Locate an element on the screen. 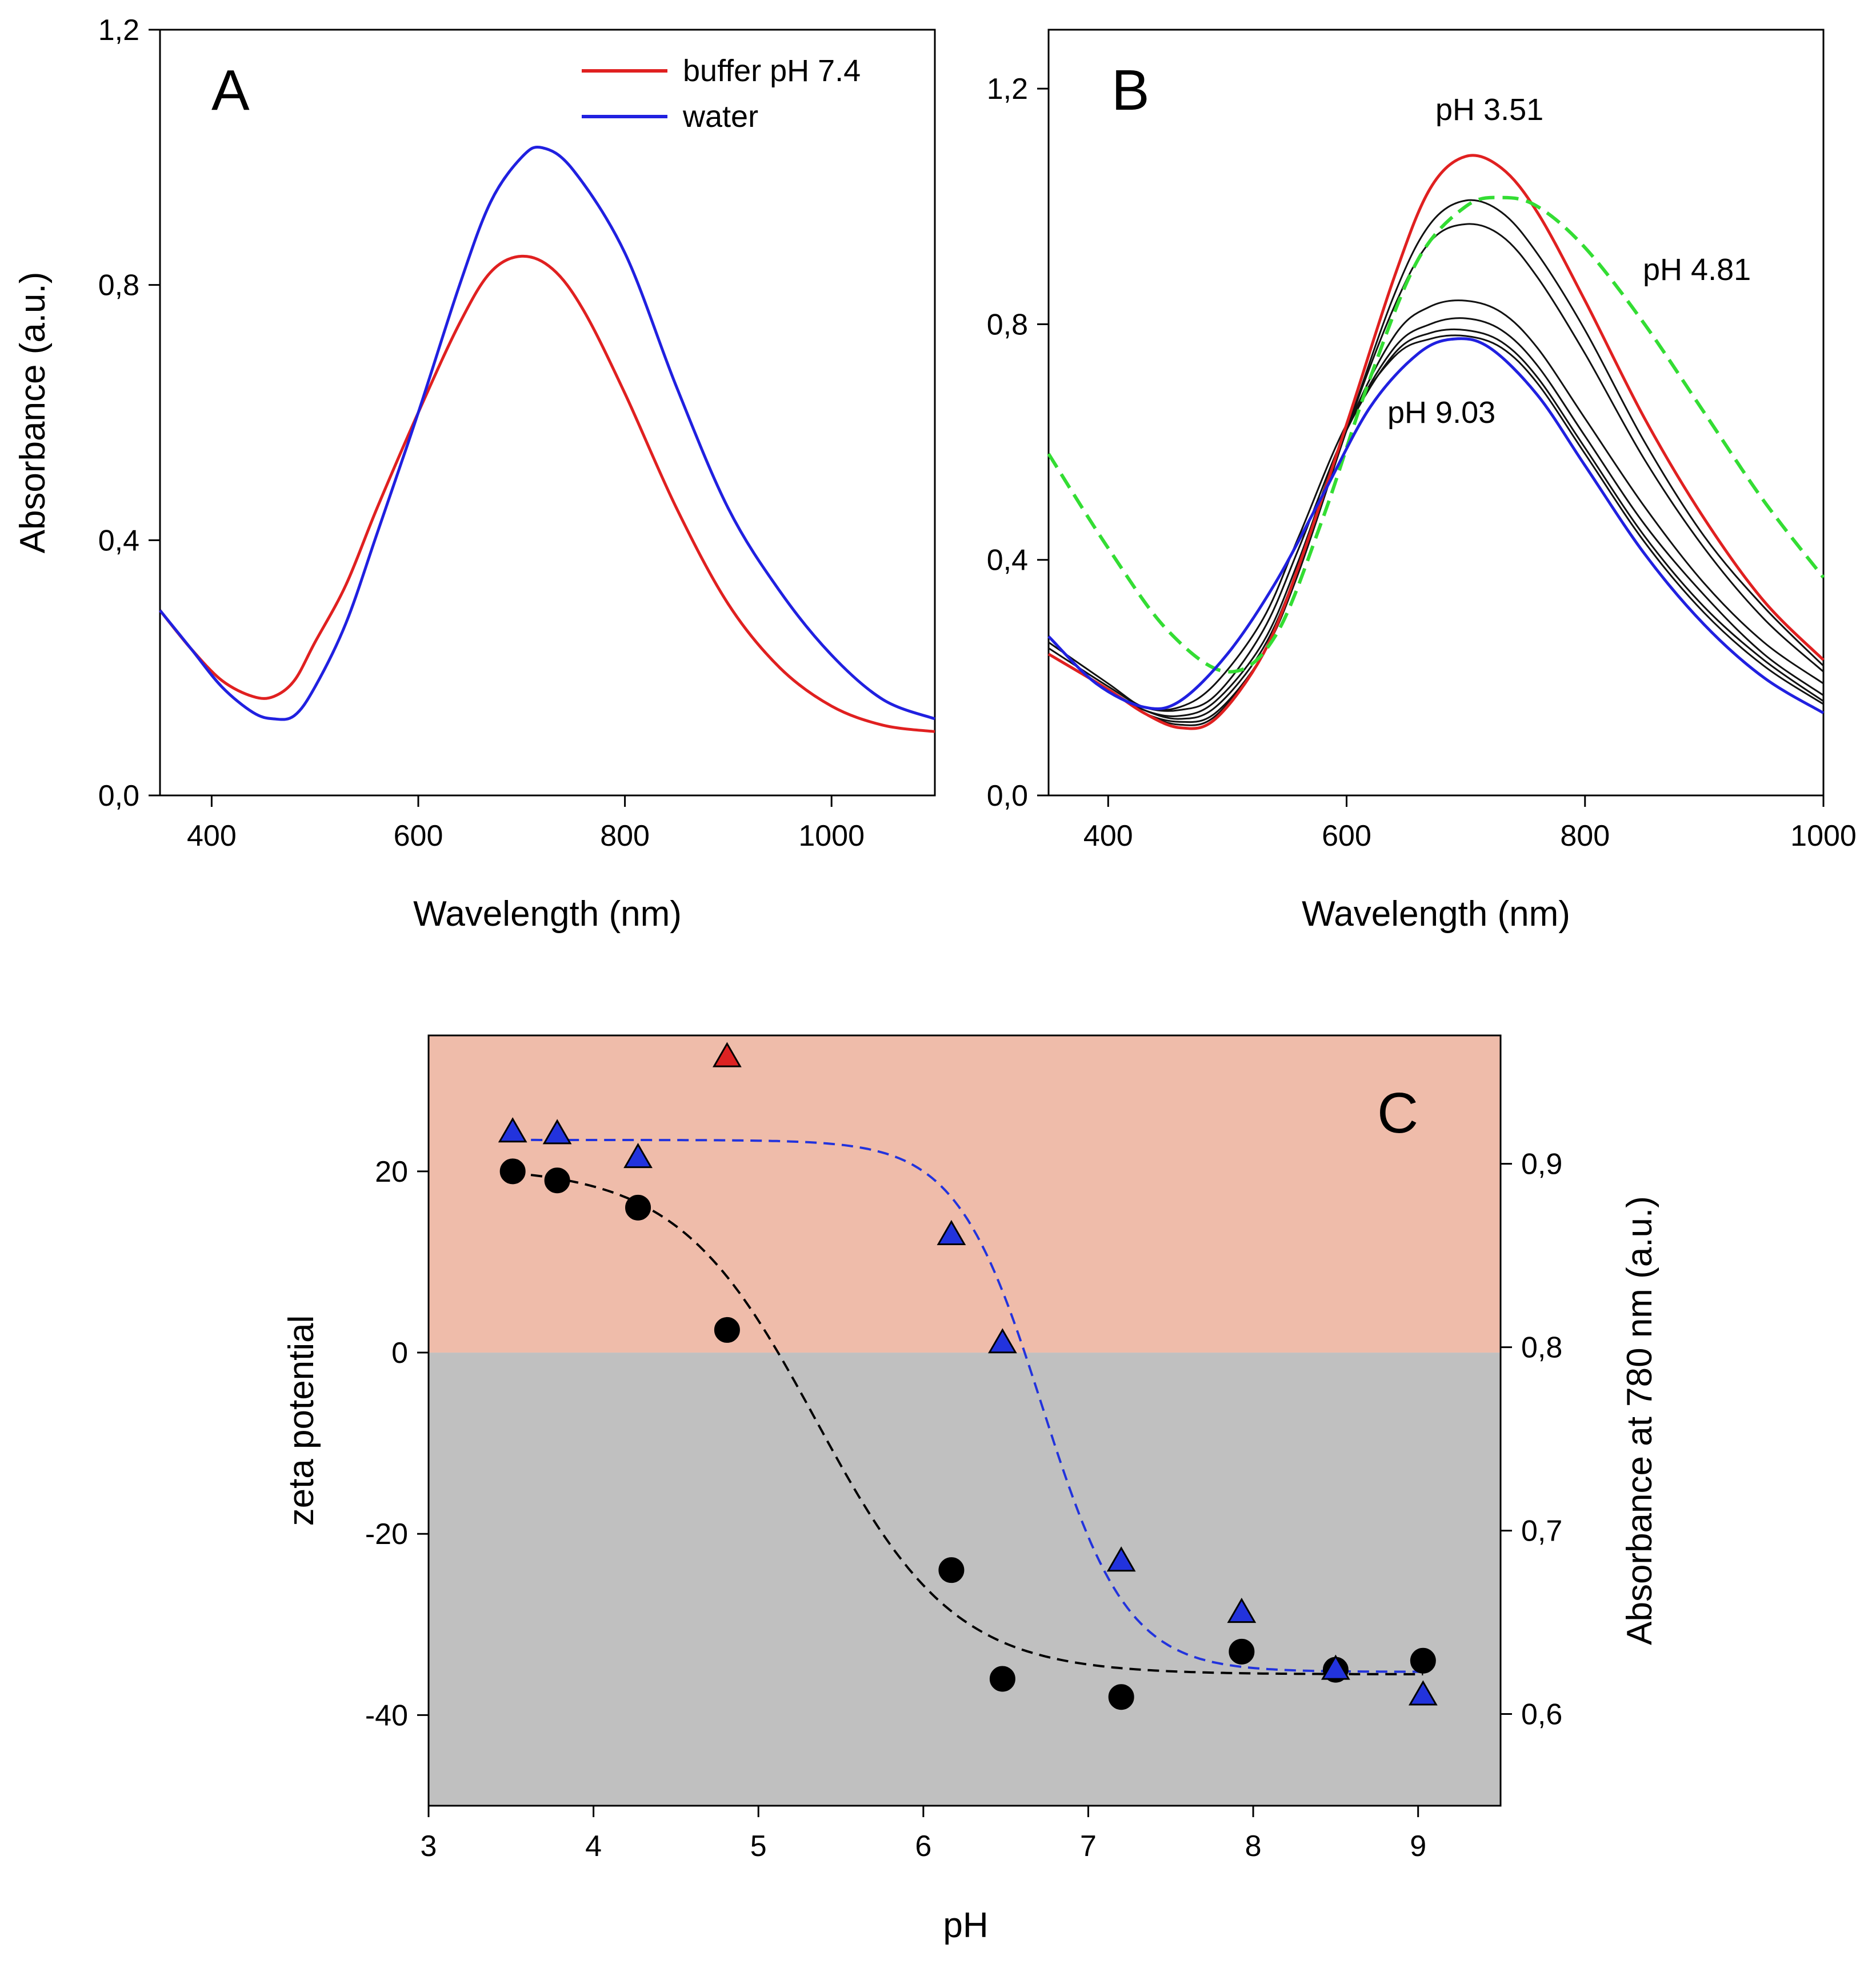 This screenshot has width=1876, height=1964. panel-c-y2-tick-label: 0,8 is located at coordinates (1541, 1348).